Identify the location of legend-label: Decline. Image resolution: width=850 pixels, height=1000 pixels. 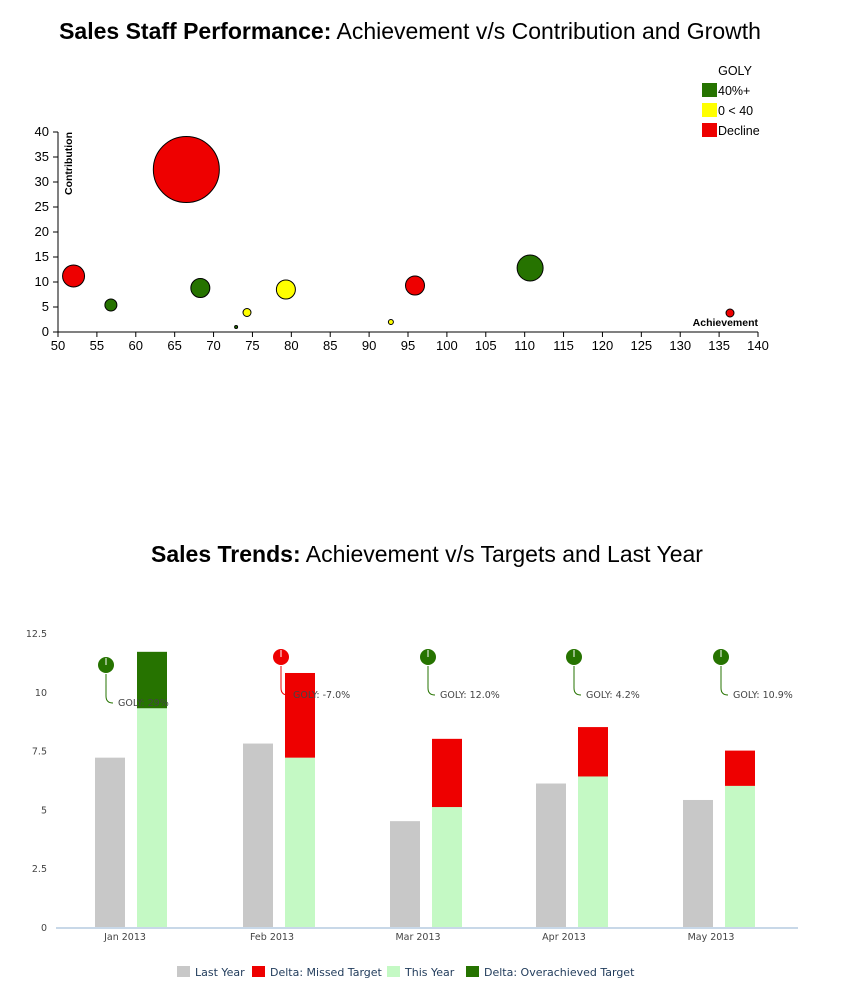
(739, 131).